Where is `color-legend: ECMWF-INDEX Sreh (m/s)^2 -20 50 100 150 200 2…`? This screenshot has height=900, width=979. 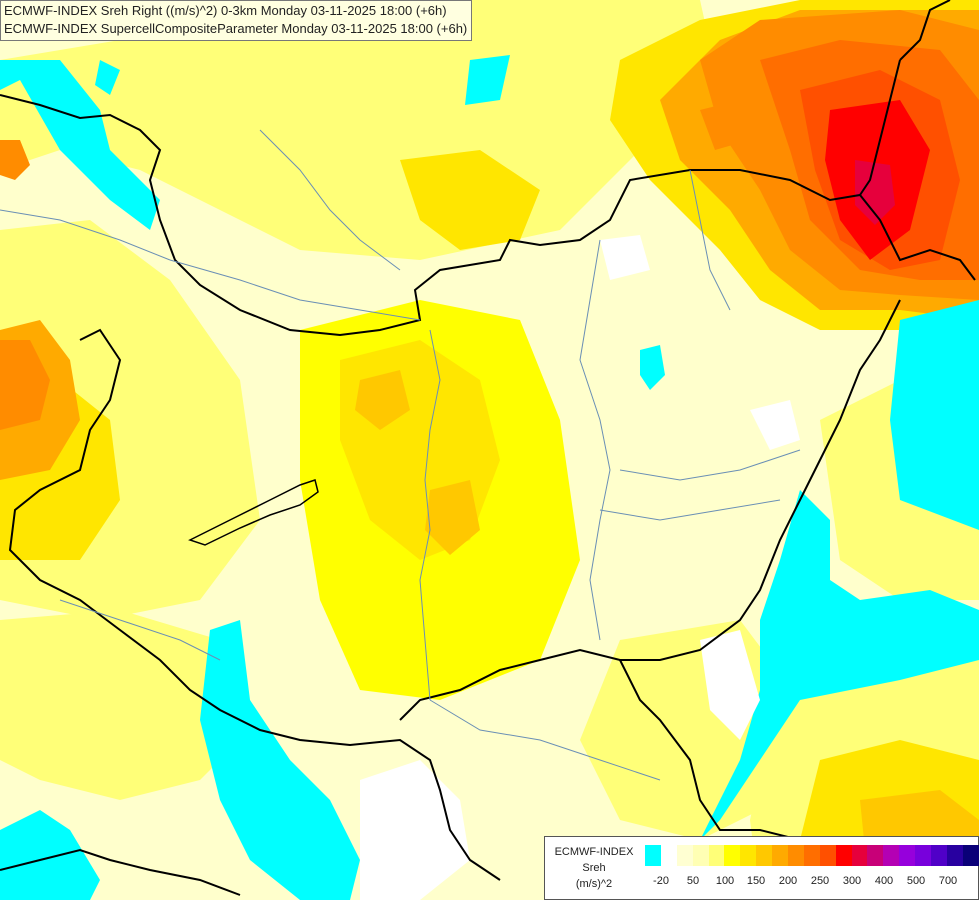 color-legend: ECMWF-INDEX Sreh (m/s)^2 -20 50 100 150 200 2… is located at coordinates (761, 868).